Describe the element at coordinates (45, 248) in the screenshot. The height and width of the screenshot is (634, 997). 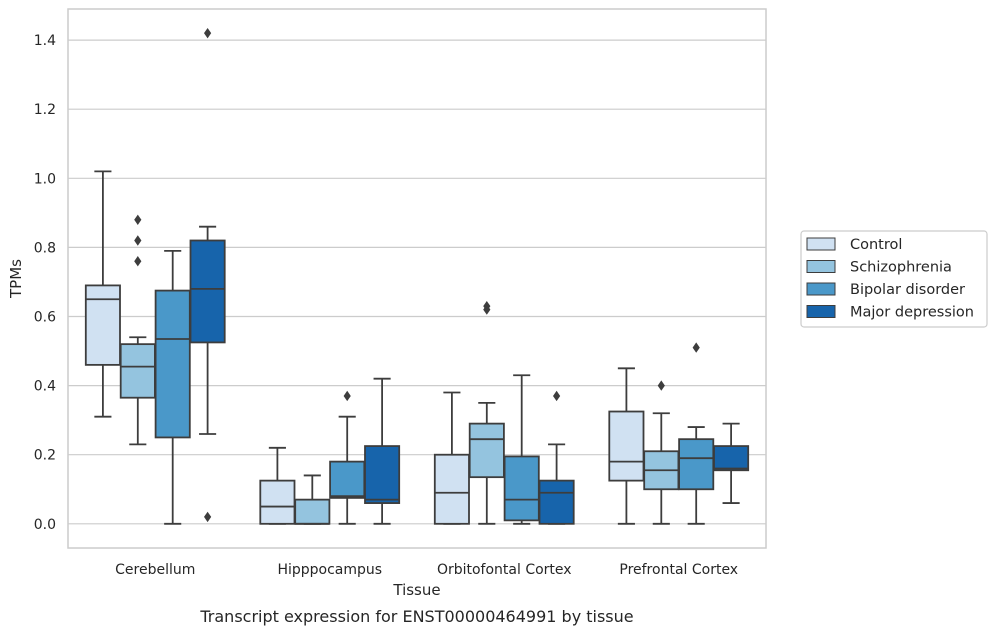
I see `y-tick-label: 0.8` at that location.